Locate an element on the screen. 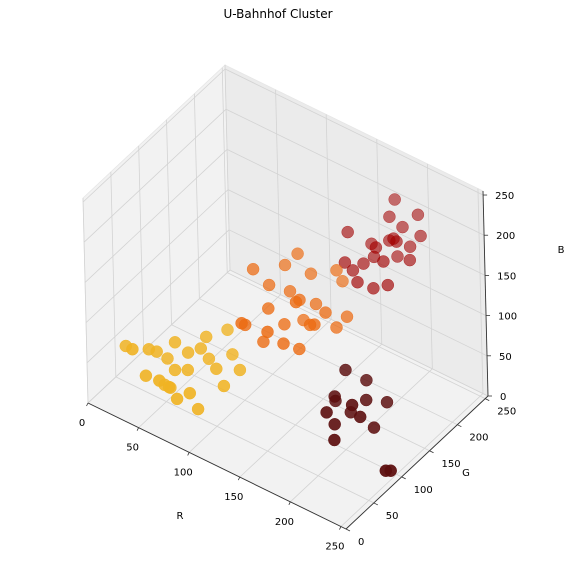  x-tick-label: 200 is located at coordinates (284, 522).